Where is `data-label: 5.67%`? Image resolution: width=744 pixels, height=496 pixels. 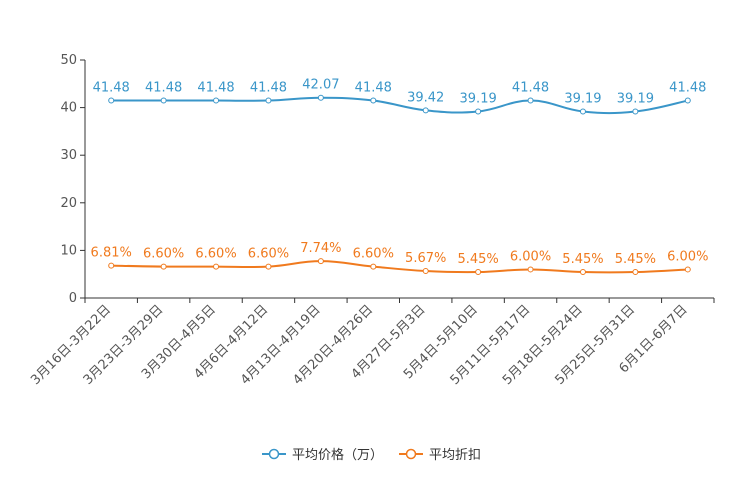 data-label: 5.67% is located at coordinates (425, 258).